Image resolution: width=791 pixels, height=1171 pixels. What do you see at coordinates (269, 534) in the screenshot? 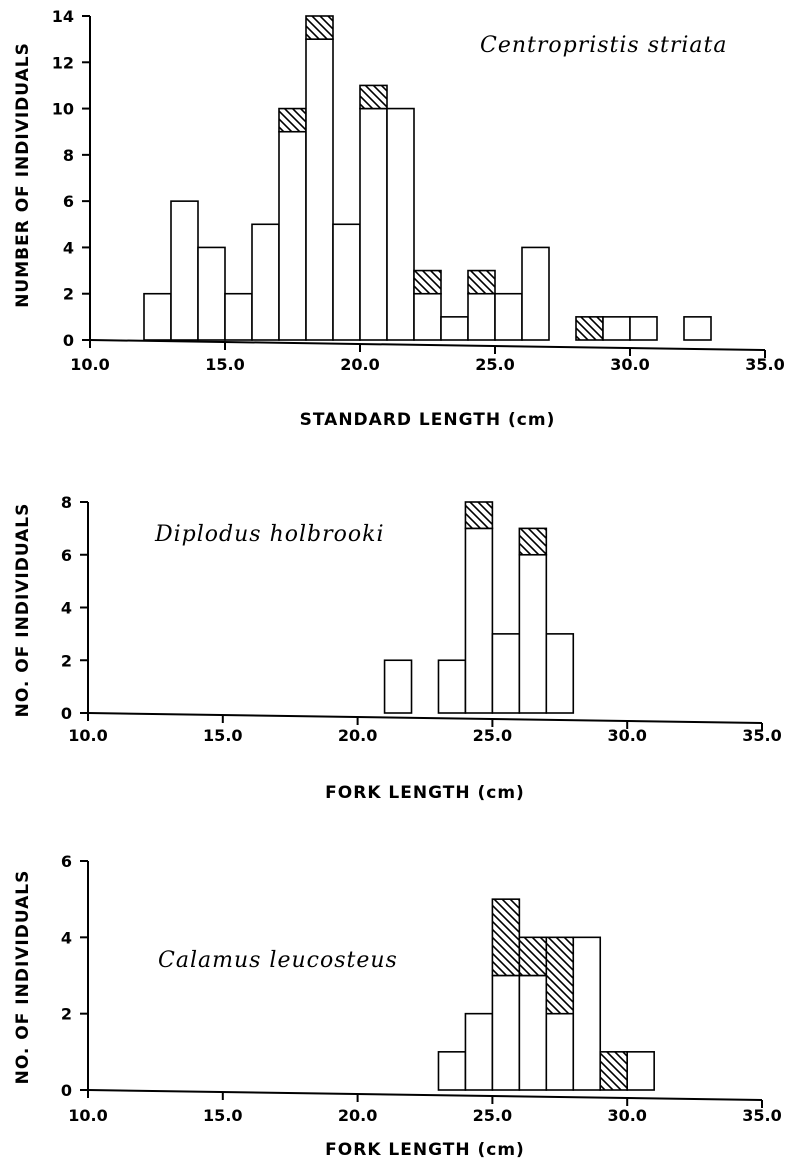
I see `species-title: Diplodus holbrooki` at bounding box center [269, 534].